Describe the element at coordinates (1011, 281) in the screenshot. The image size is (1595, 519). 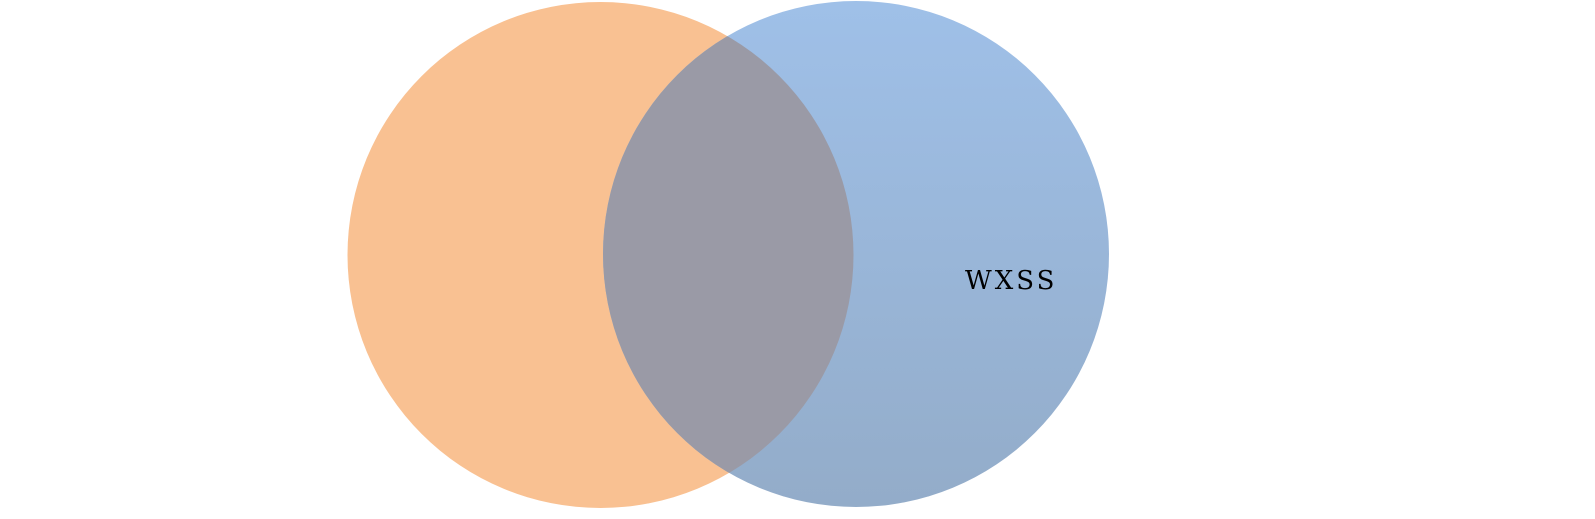
I see `venn-label-right: WXSS` at that location.